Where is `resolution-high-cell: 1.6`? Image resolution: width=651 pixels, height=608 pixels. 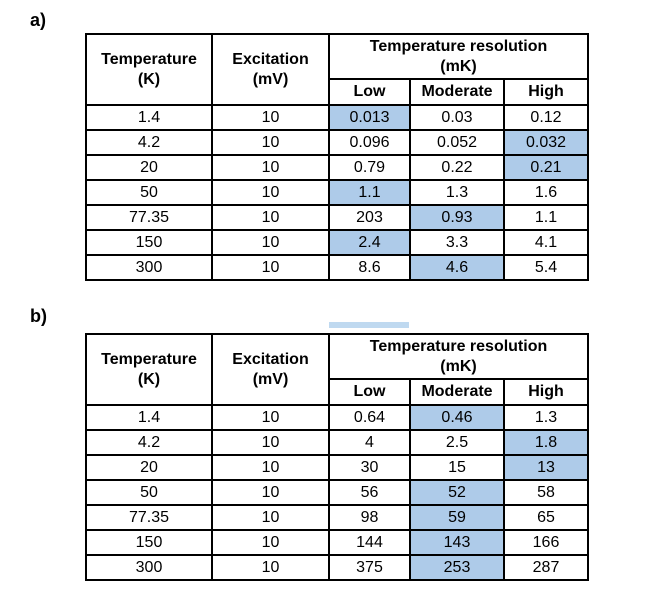
resolution-high-cell: 1.6 is located at coordinates (546, 192).